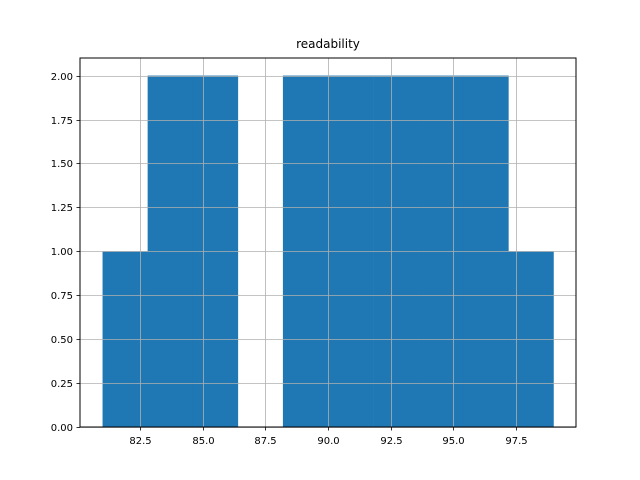  What do you see at coordinates (265, 441) in the screenshot?
I see `x-tick-label: 87.5` at bounding box center [265, 441].